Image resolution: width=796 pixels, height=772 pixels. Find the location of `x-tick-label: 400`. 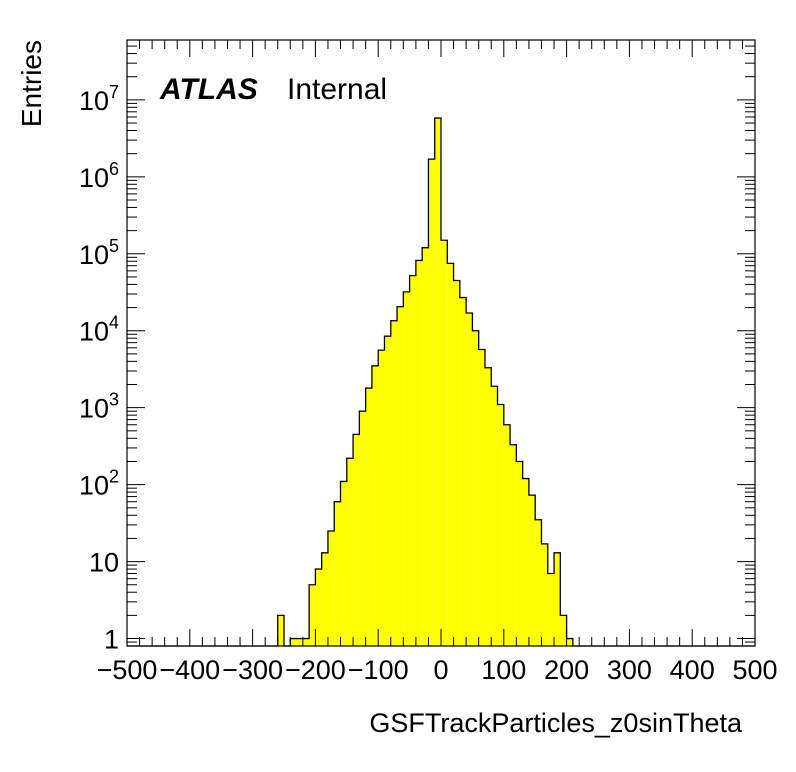

x-tick-label: 400 is located at coordinates (692, 670).